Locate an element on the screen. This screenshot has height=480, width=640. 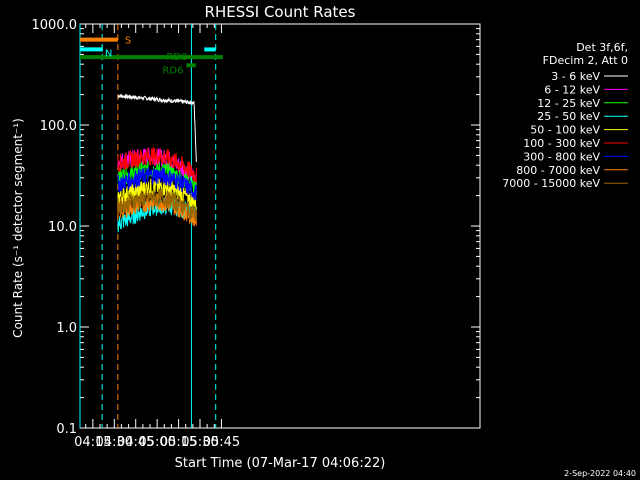
annotation-label-n: N is located at coordinates (108, 53).